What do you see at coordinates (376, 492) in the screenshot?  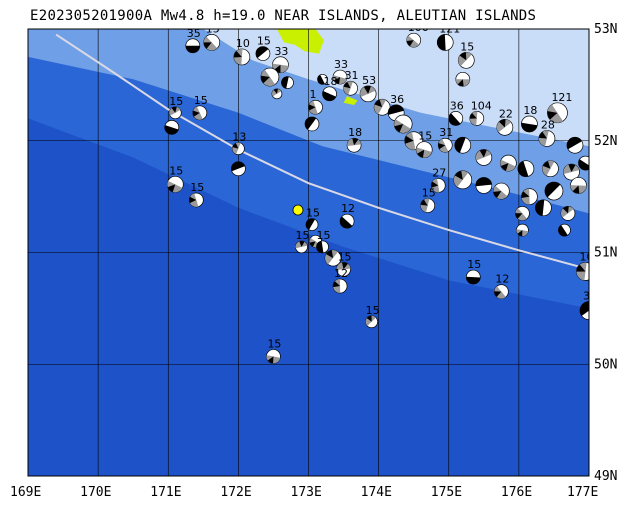 I see `longitude-tick-label: 174E` at bounding box center [376, 492].